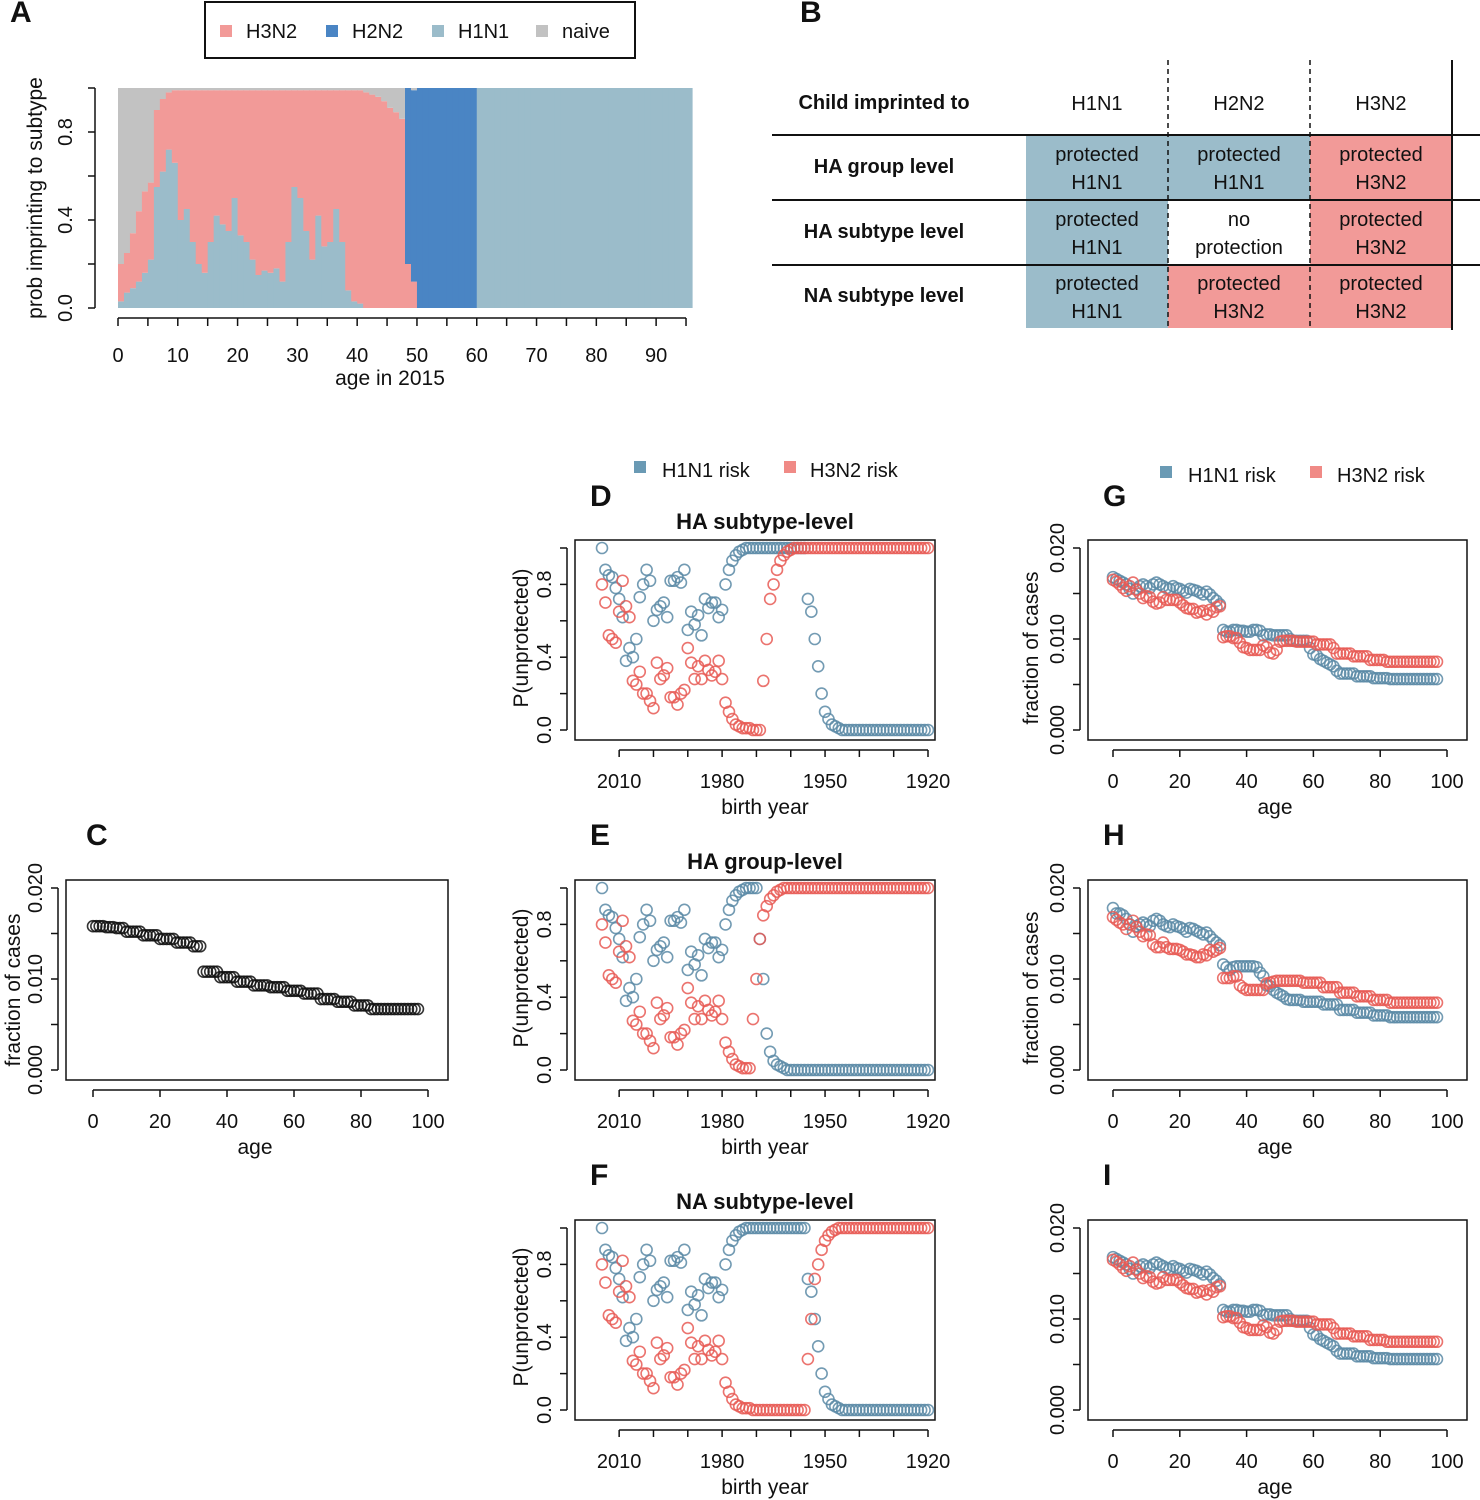  I want to click on x-tick-label: 1950, so click(825, 782).